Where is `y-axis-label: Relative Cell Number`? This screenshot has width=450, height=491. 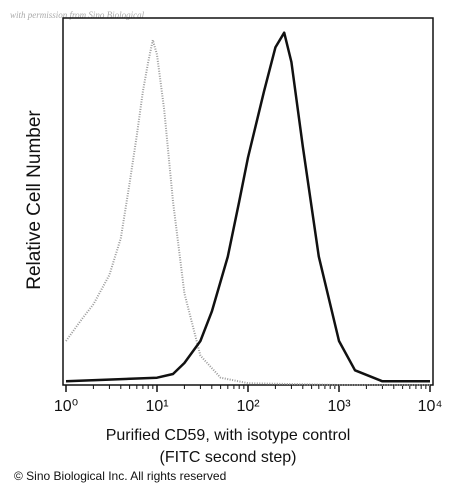 y-axis-label: Relative Cell Number is located at coordinates (34, 200).